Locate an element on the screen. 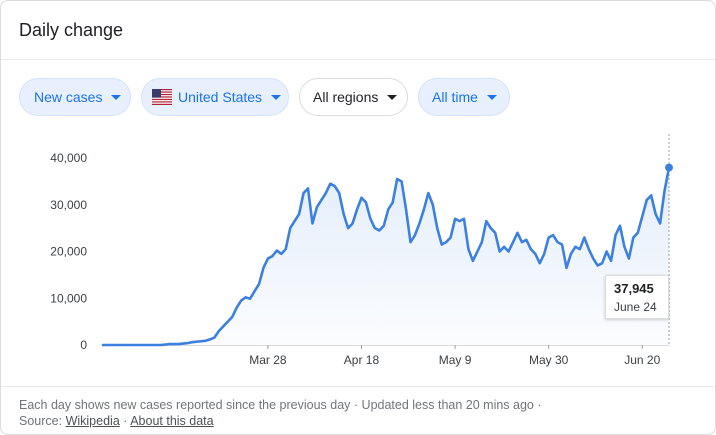 Image resolution: width=716 pixels, height=435 pixels. about-data-link: About this data is located at coordinates (172, 421).